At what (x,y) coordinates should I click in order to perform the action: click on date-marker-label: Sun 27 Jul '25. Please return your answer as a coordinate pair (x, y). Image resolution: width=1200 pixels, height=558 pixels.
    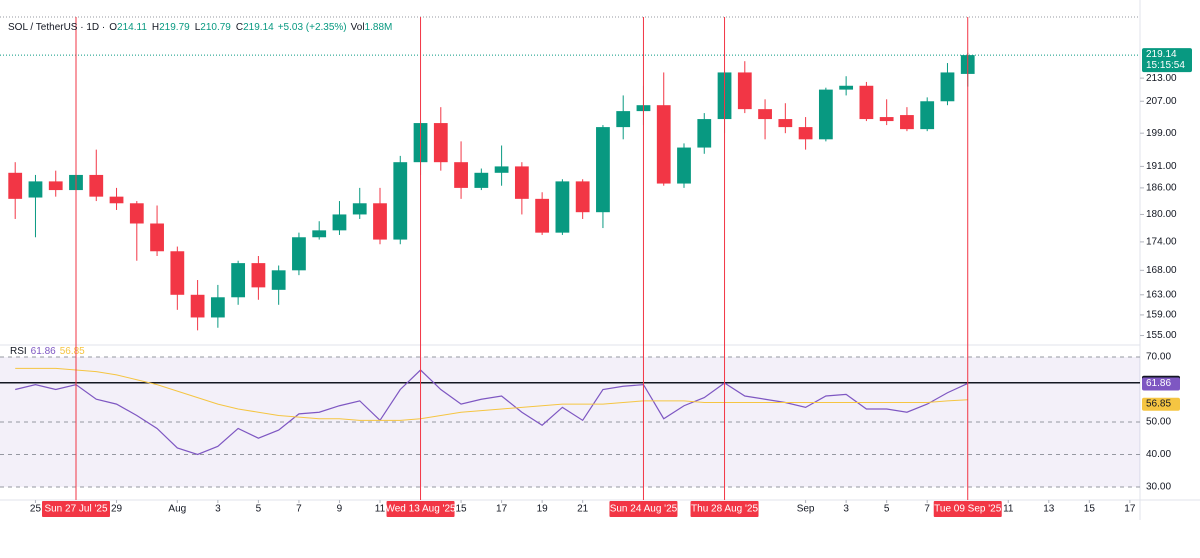
    Looking at the image, I should click on (76, 509).